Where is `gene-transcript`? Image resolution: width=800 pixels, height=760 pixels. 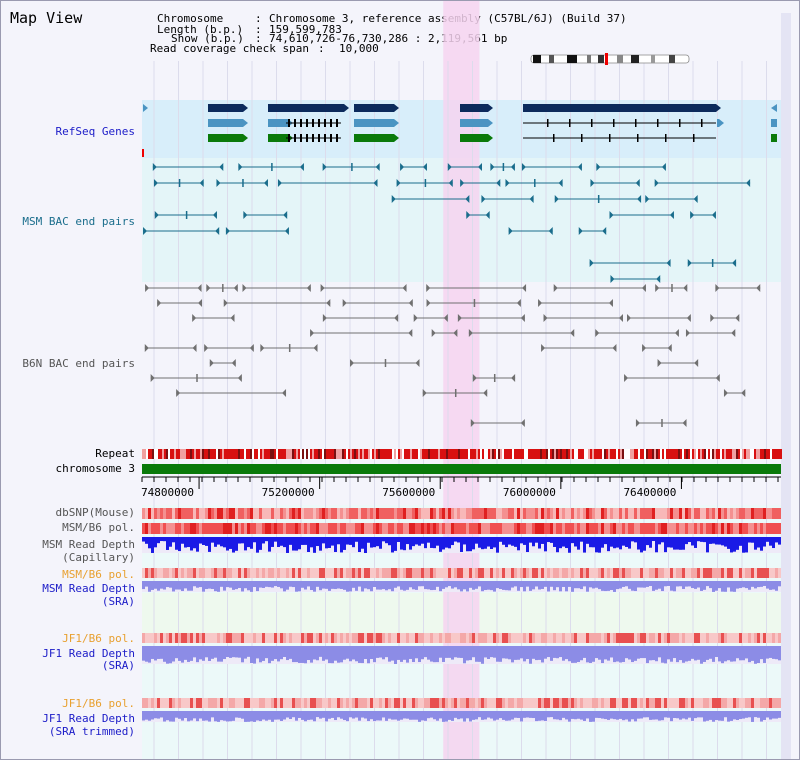 gene-transcript is located at coordinates (718, 123).